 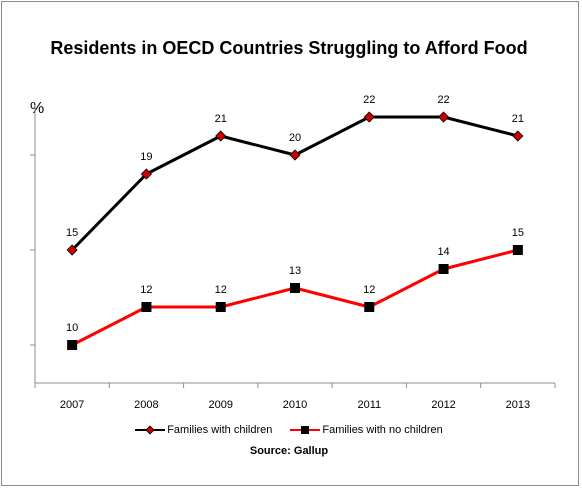 What do you see at coordinates (289, 451) in the screenshot?
I see `chart-source: Source: Gallup` at bounding box center [289, 451].